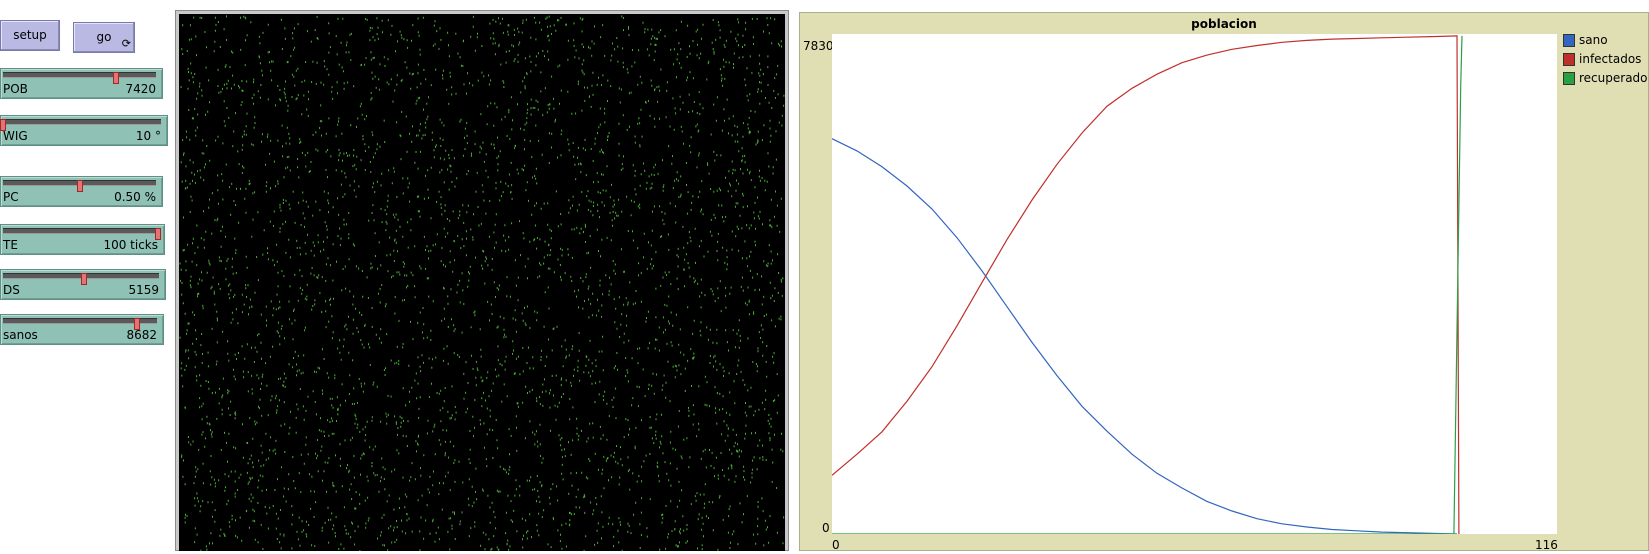 This screenshot has width=1649, height=554. Describe the element at coordinates (126, 43) in the screenshot. I see `cycle-arrows-icon: ⟳` at that location.